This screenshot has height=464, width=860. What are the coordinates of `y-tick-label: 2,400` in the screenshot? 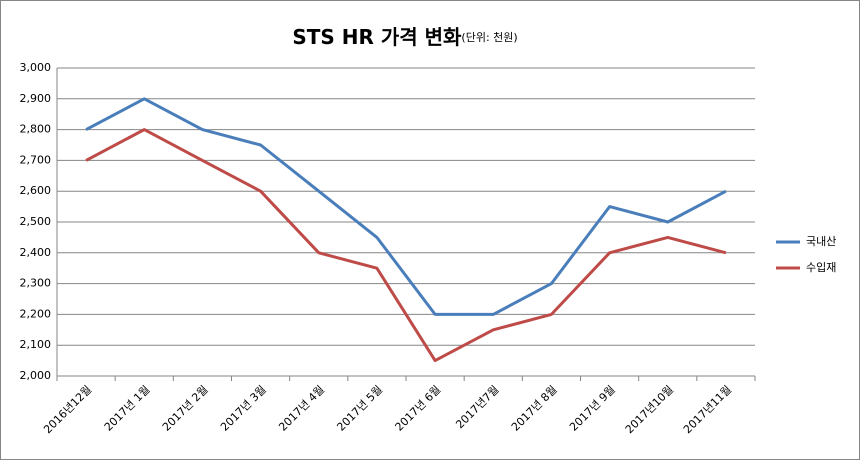 It's located at (36, 252).